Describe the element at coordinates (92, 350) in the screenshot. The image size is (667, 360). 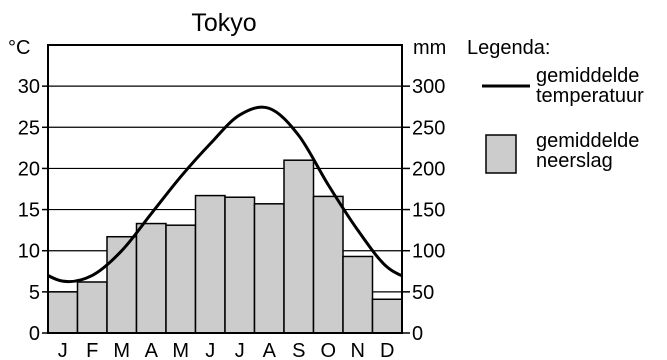
I see `month-label: F` at that location.